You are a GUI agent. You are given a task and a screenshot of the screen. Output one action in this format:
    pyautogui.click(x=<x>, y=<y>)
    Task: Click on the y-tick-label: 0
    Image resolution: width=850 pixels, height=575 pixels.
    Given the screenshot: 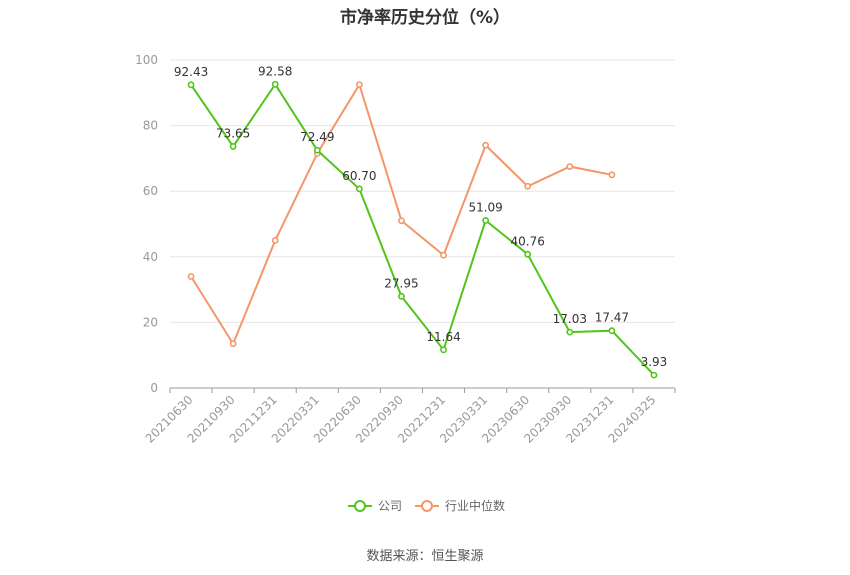 What is the action you would take?
    pyautogui.click(x=154, y=388)
    